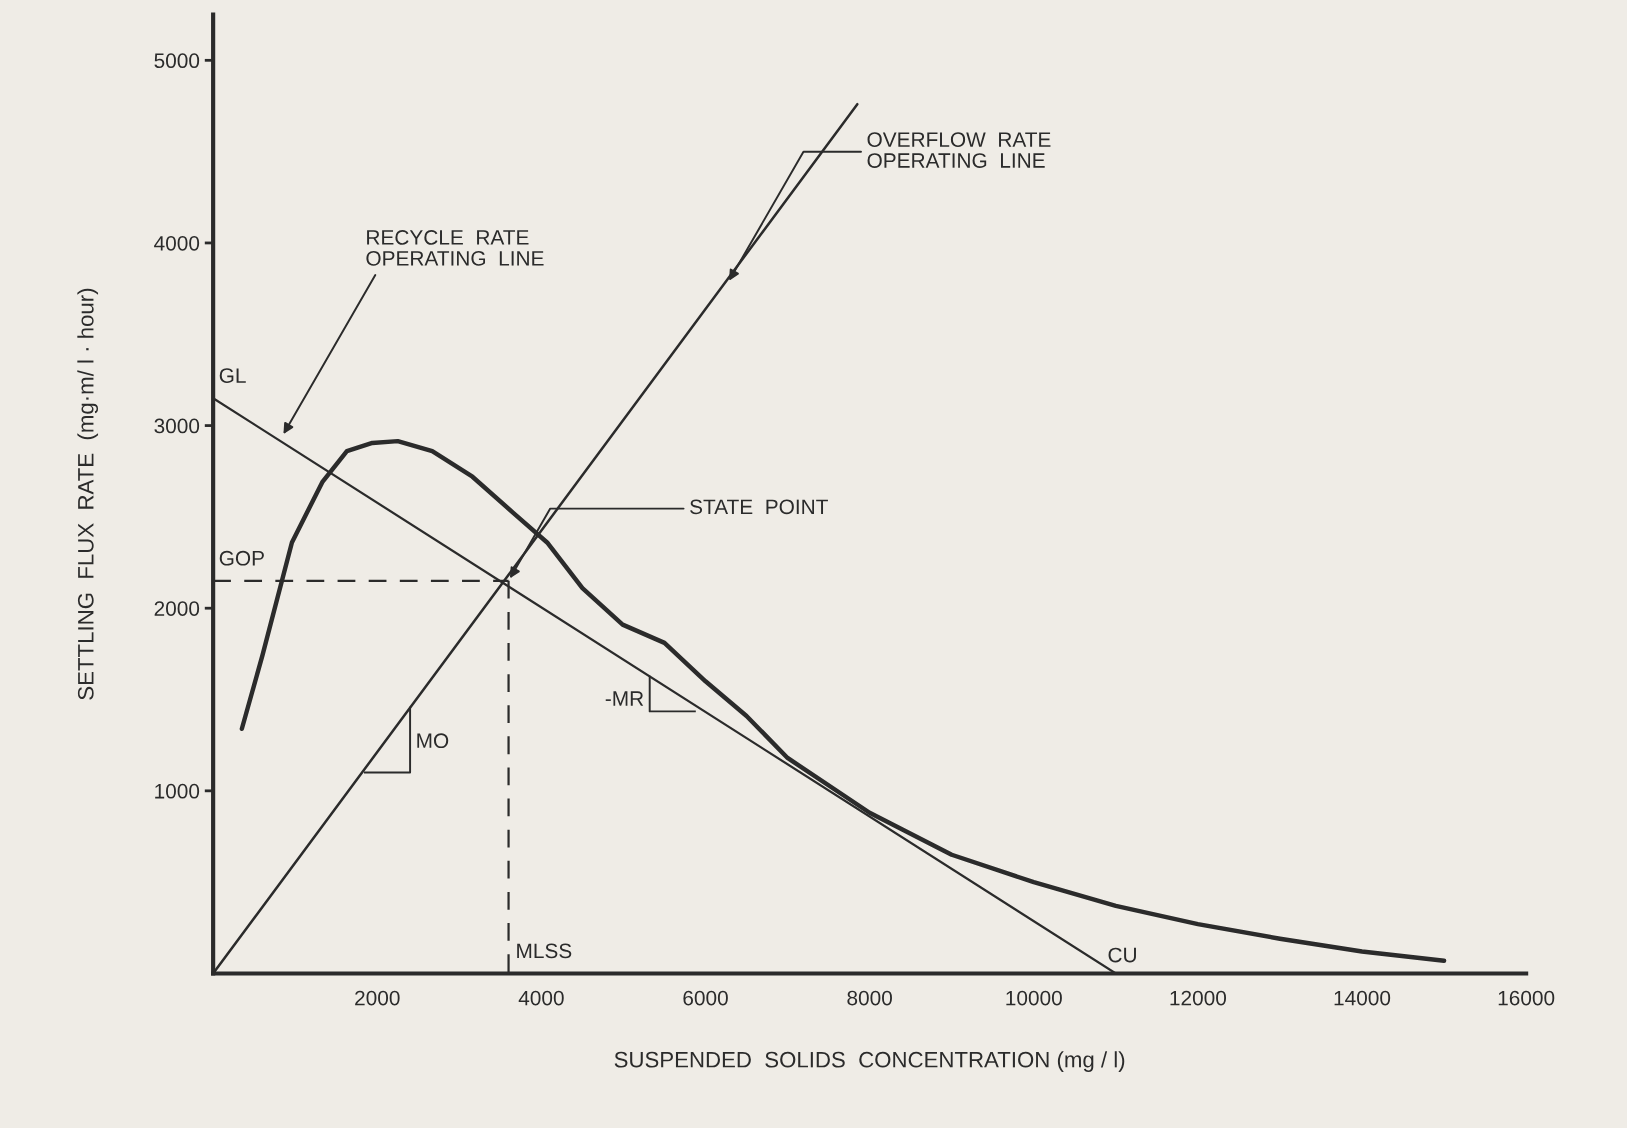  I want to click on x-tick-label: 14000, so click(1362, 998).